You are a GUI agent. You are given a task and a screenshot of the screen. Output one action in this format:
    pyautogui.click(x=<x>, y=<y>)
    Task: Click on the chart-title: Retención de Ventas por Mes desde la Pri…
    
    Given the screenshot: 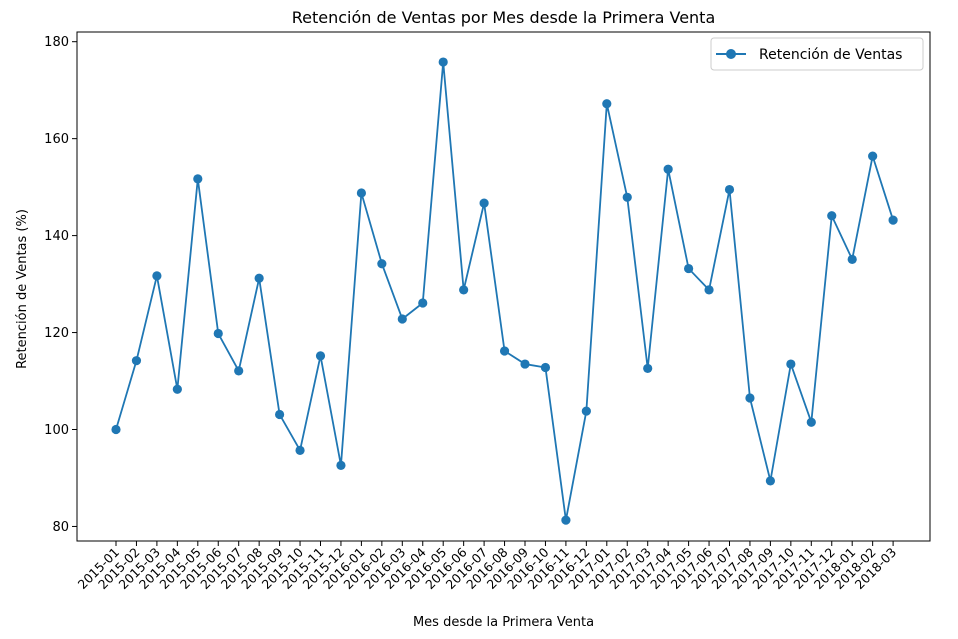 What is the action you would take?
    pyautogui.click(x=504, y=17)
    